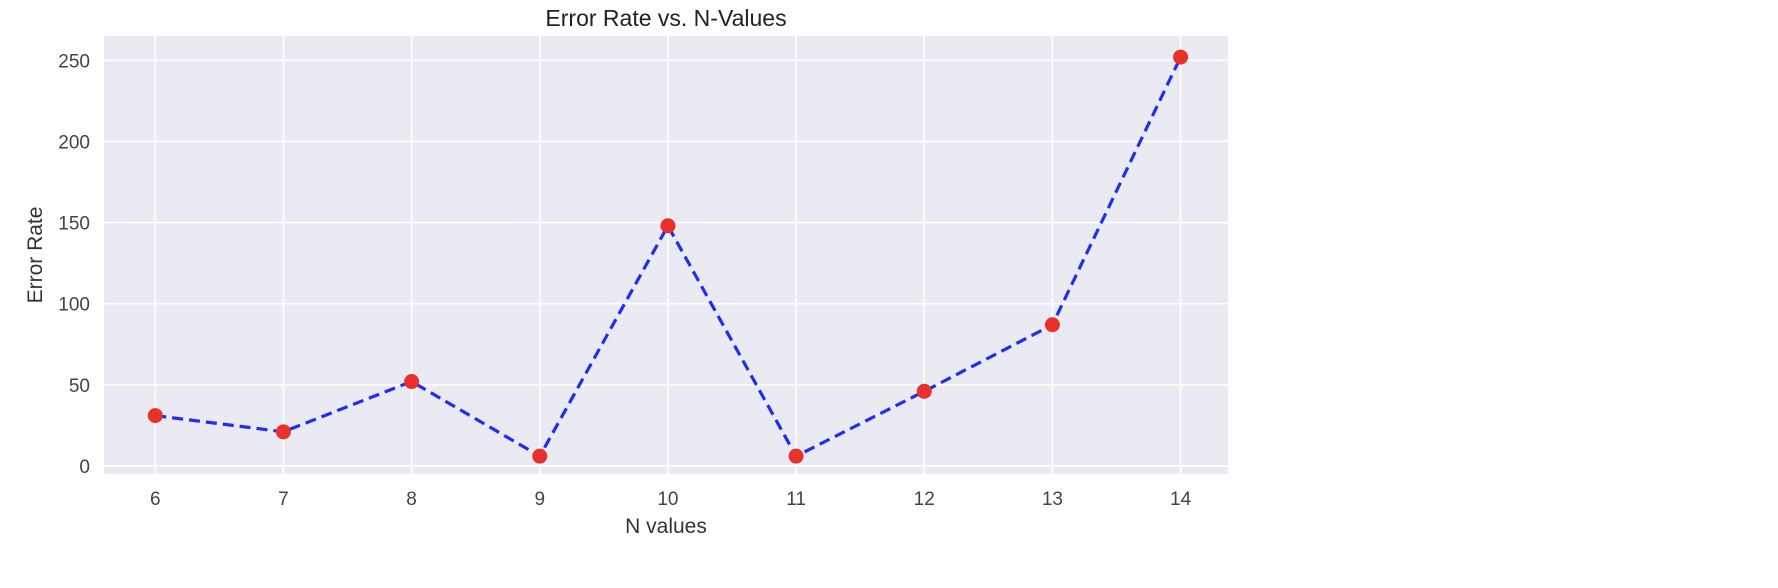  I want to click on x-tick-label: 11, so click(796, 499).